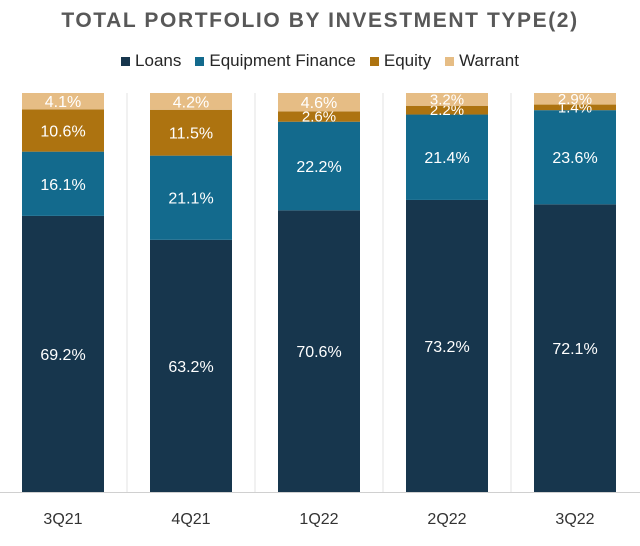 Image resolution: width=640 pixels, height=546 pixels. Describe the element at coordinates (407, 60) in the screenshot. I see `legend-label-equity: Equity` at that location.